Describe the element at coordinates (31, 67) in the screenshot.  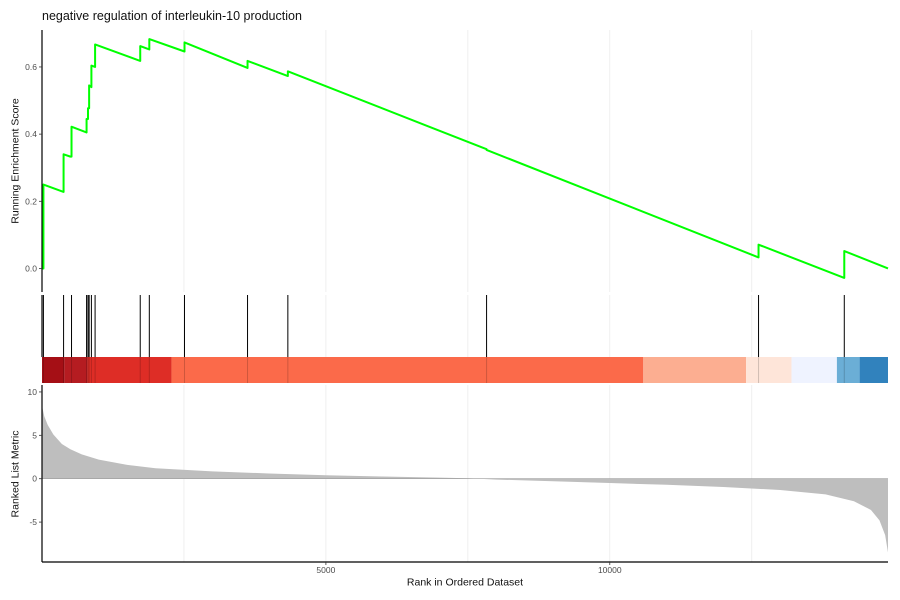
I see `es-y-tick-label: 0.6` at that location.